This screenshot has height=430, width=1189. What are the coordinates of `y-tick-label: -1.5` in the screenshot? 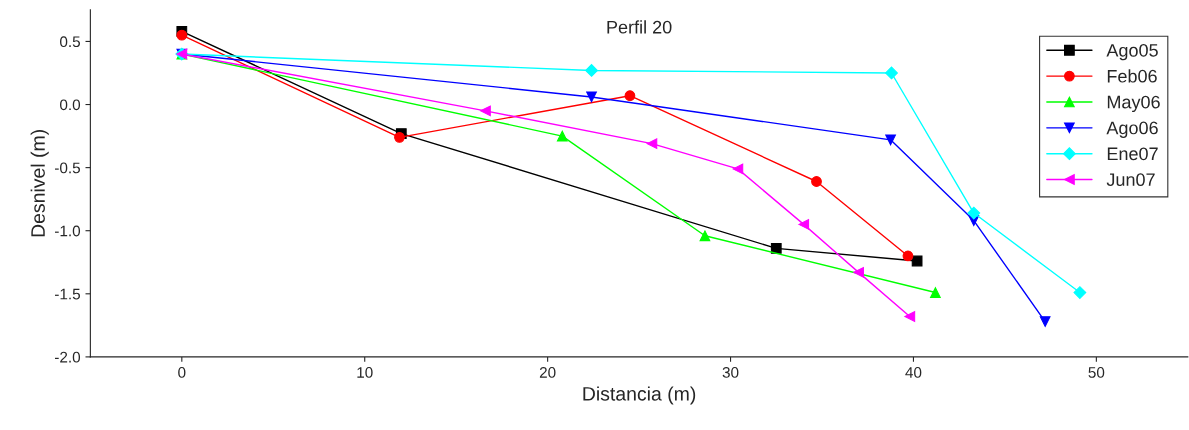 It's located at (67, 294).